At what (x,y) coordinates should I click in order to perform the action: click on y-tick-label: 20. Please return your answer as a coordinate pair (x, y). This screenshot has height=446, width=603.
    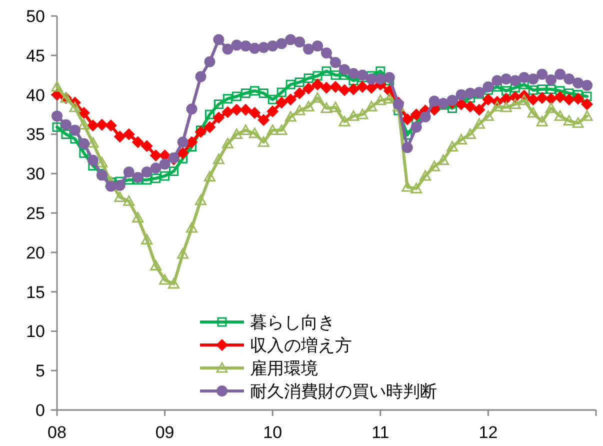
    Looking at the image, I should click on (35, 252).